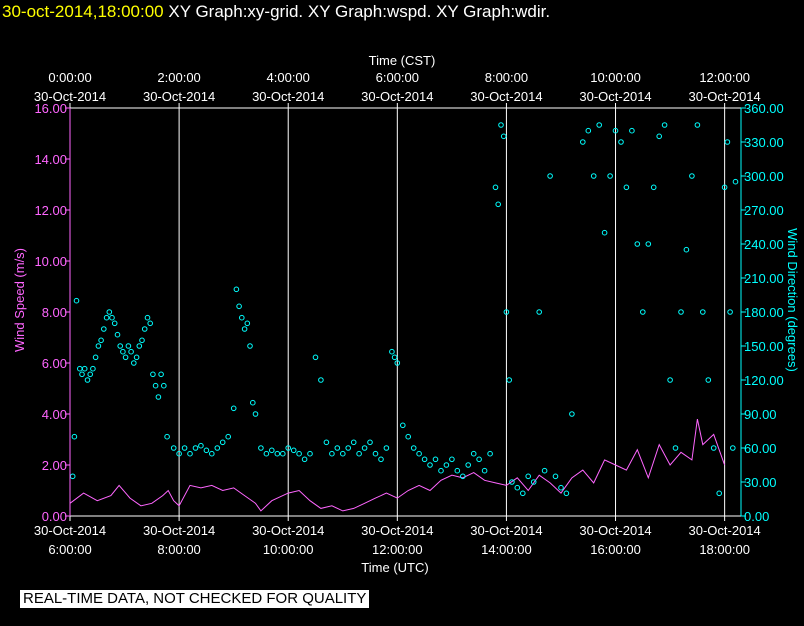 Image resolution: width=804 pixels, height=626 pixels. What do you see at coordinates (506, 77) in the screenshot?
I see `top-tick-time: 8:00:00` at bounding box center [506, 77].